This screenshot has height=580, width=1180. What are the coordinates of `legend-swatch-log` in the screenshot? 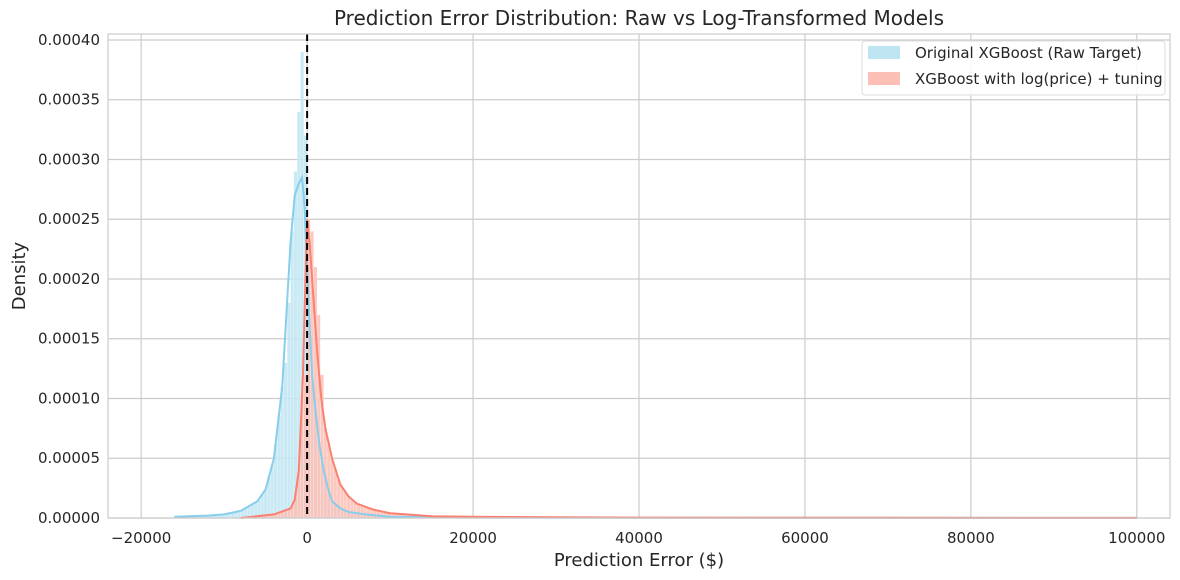 It's located at (884, 78).